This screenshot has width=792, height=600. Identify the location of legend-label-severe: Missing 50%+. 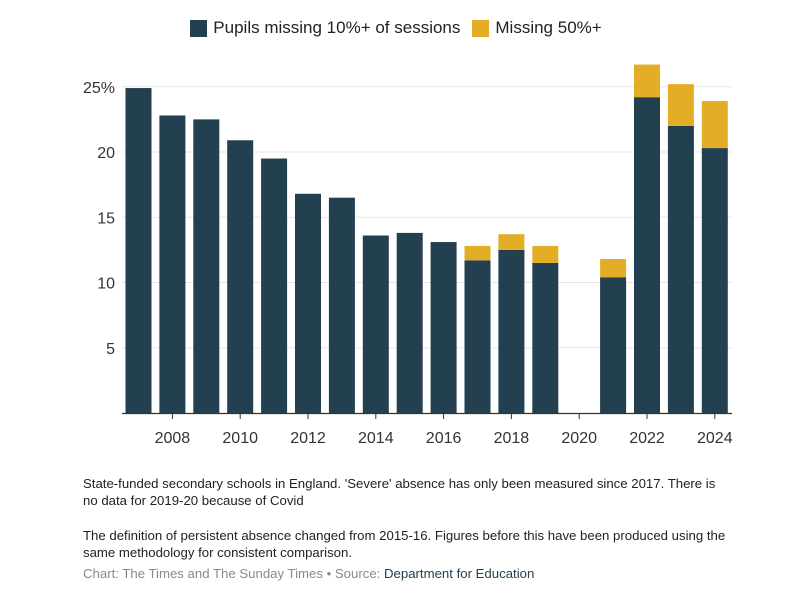
(548, 27).